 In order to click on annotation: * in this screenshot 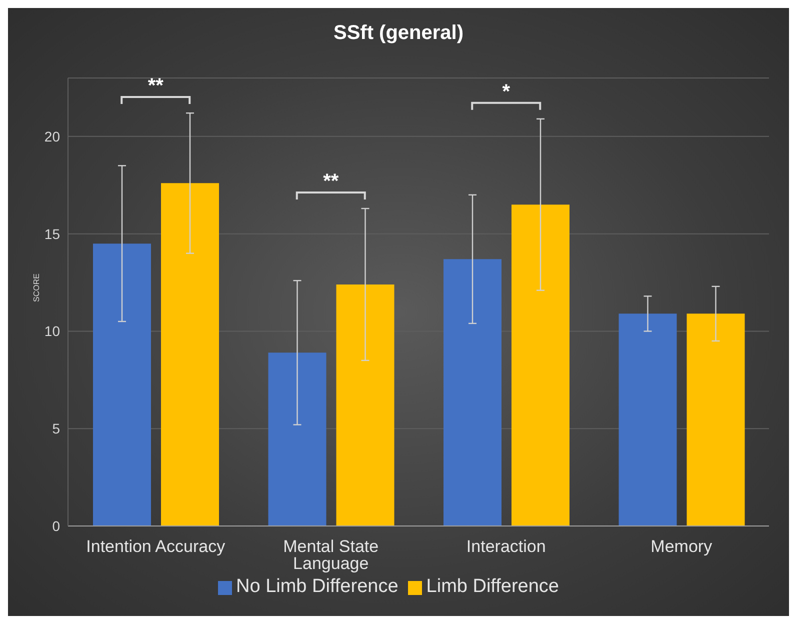, I will do `click(506, 91)`.